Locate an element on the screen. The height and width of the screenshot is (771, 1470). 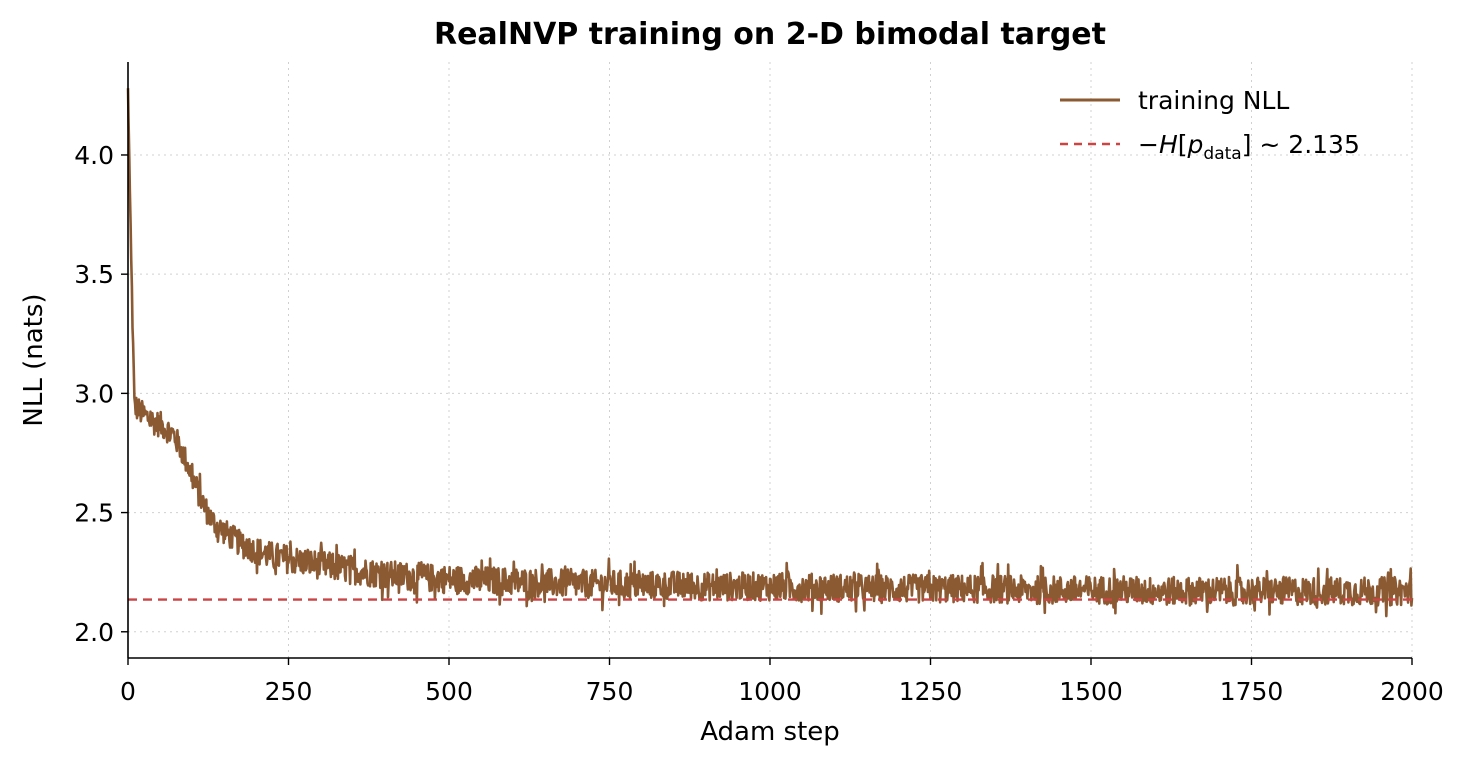
x-tick-label: 500 is located at coordinates (449, 691).